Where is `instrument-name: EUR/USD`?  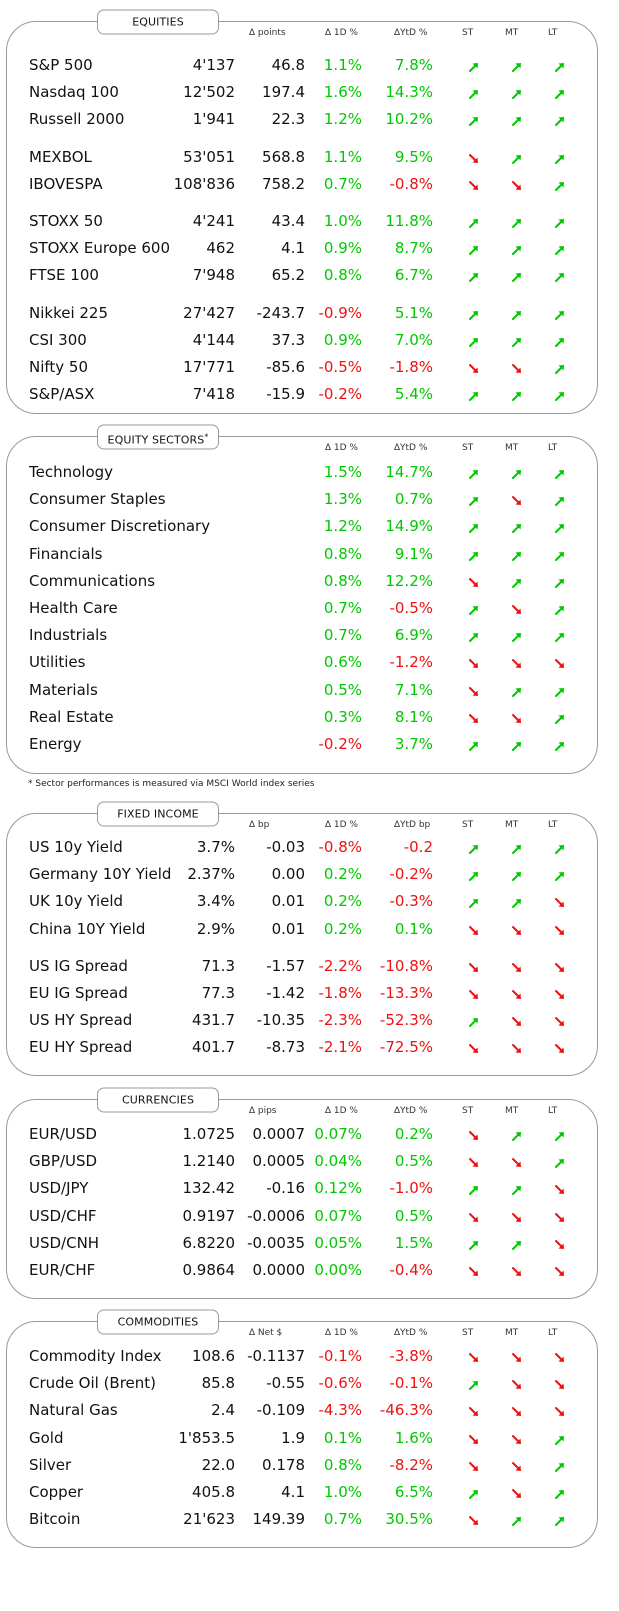
instrument-name: EUR/USD is located at coordinates (63, 1134).